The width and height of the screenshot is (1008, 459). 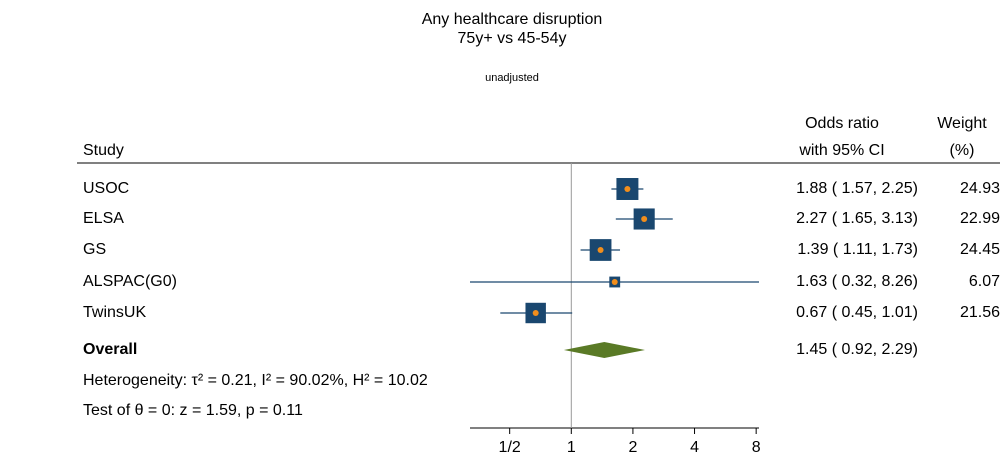 I want to click on weight-label: 6.07, so click(x=984, y=281).